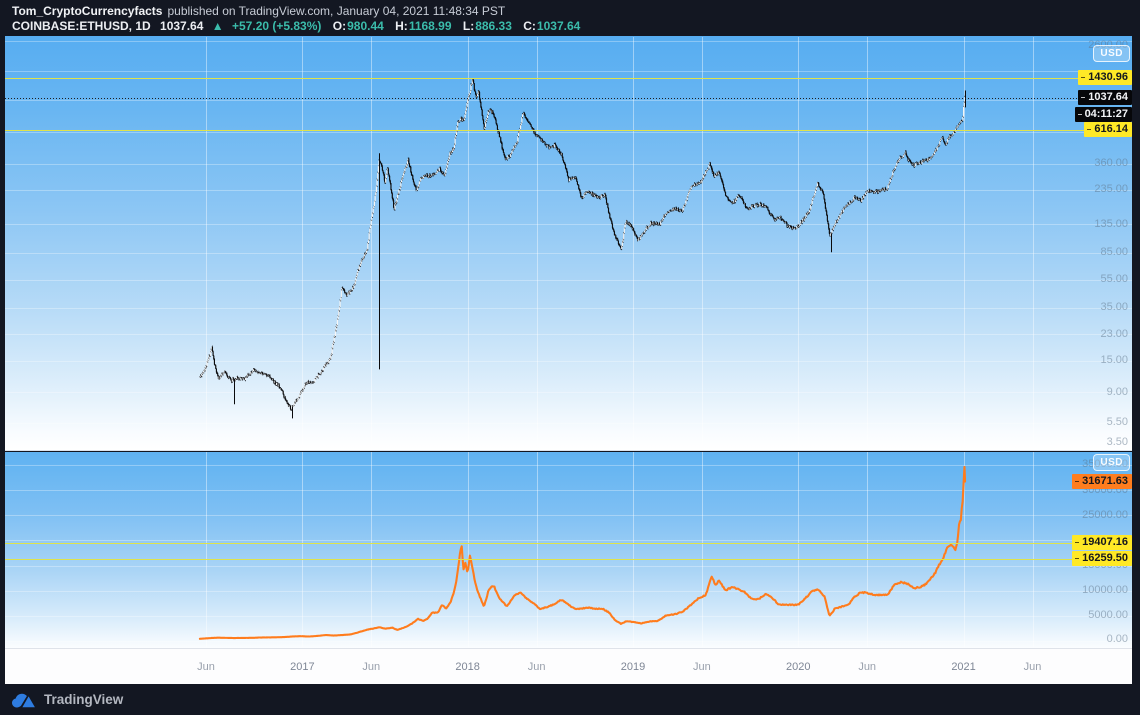  Describe the element at coordinates (84, 699) in the screenshot. I see `tradingview-brand: TradingView` at that location.